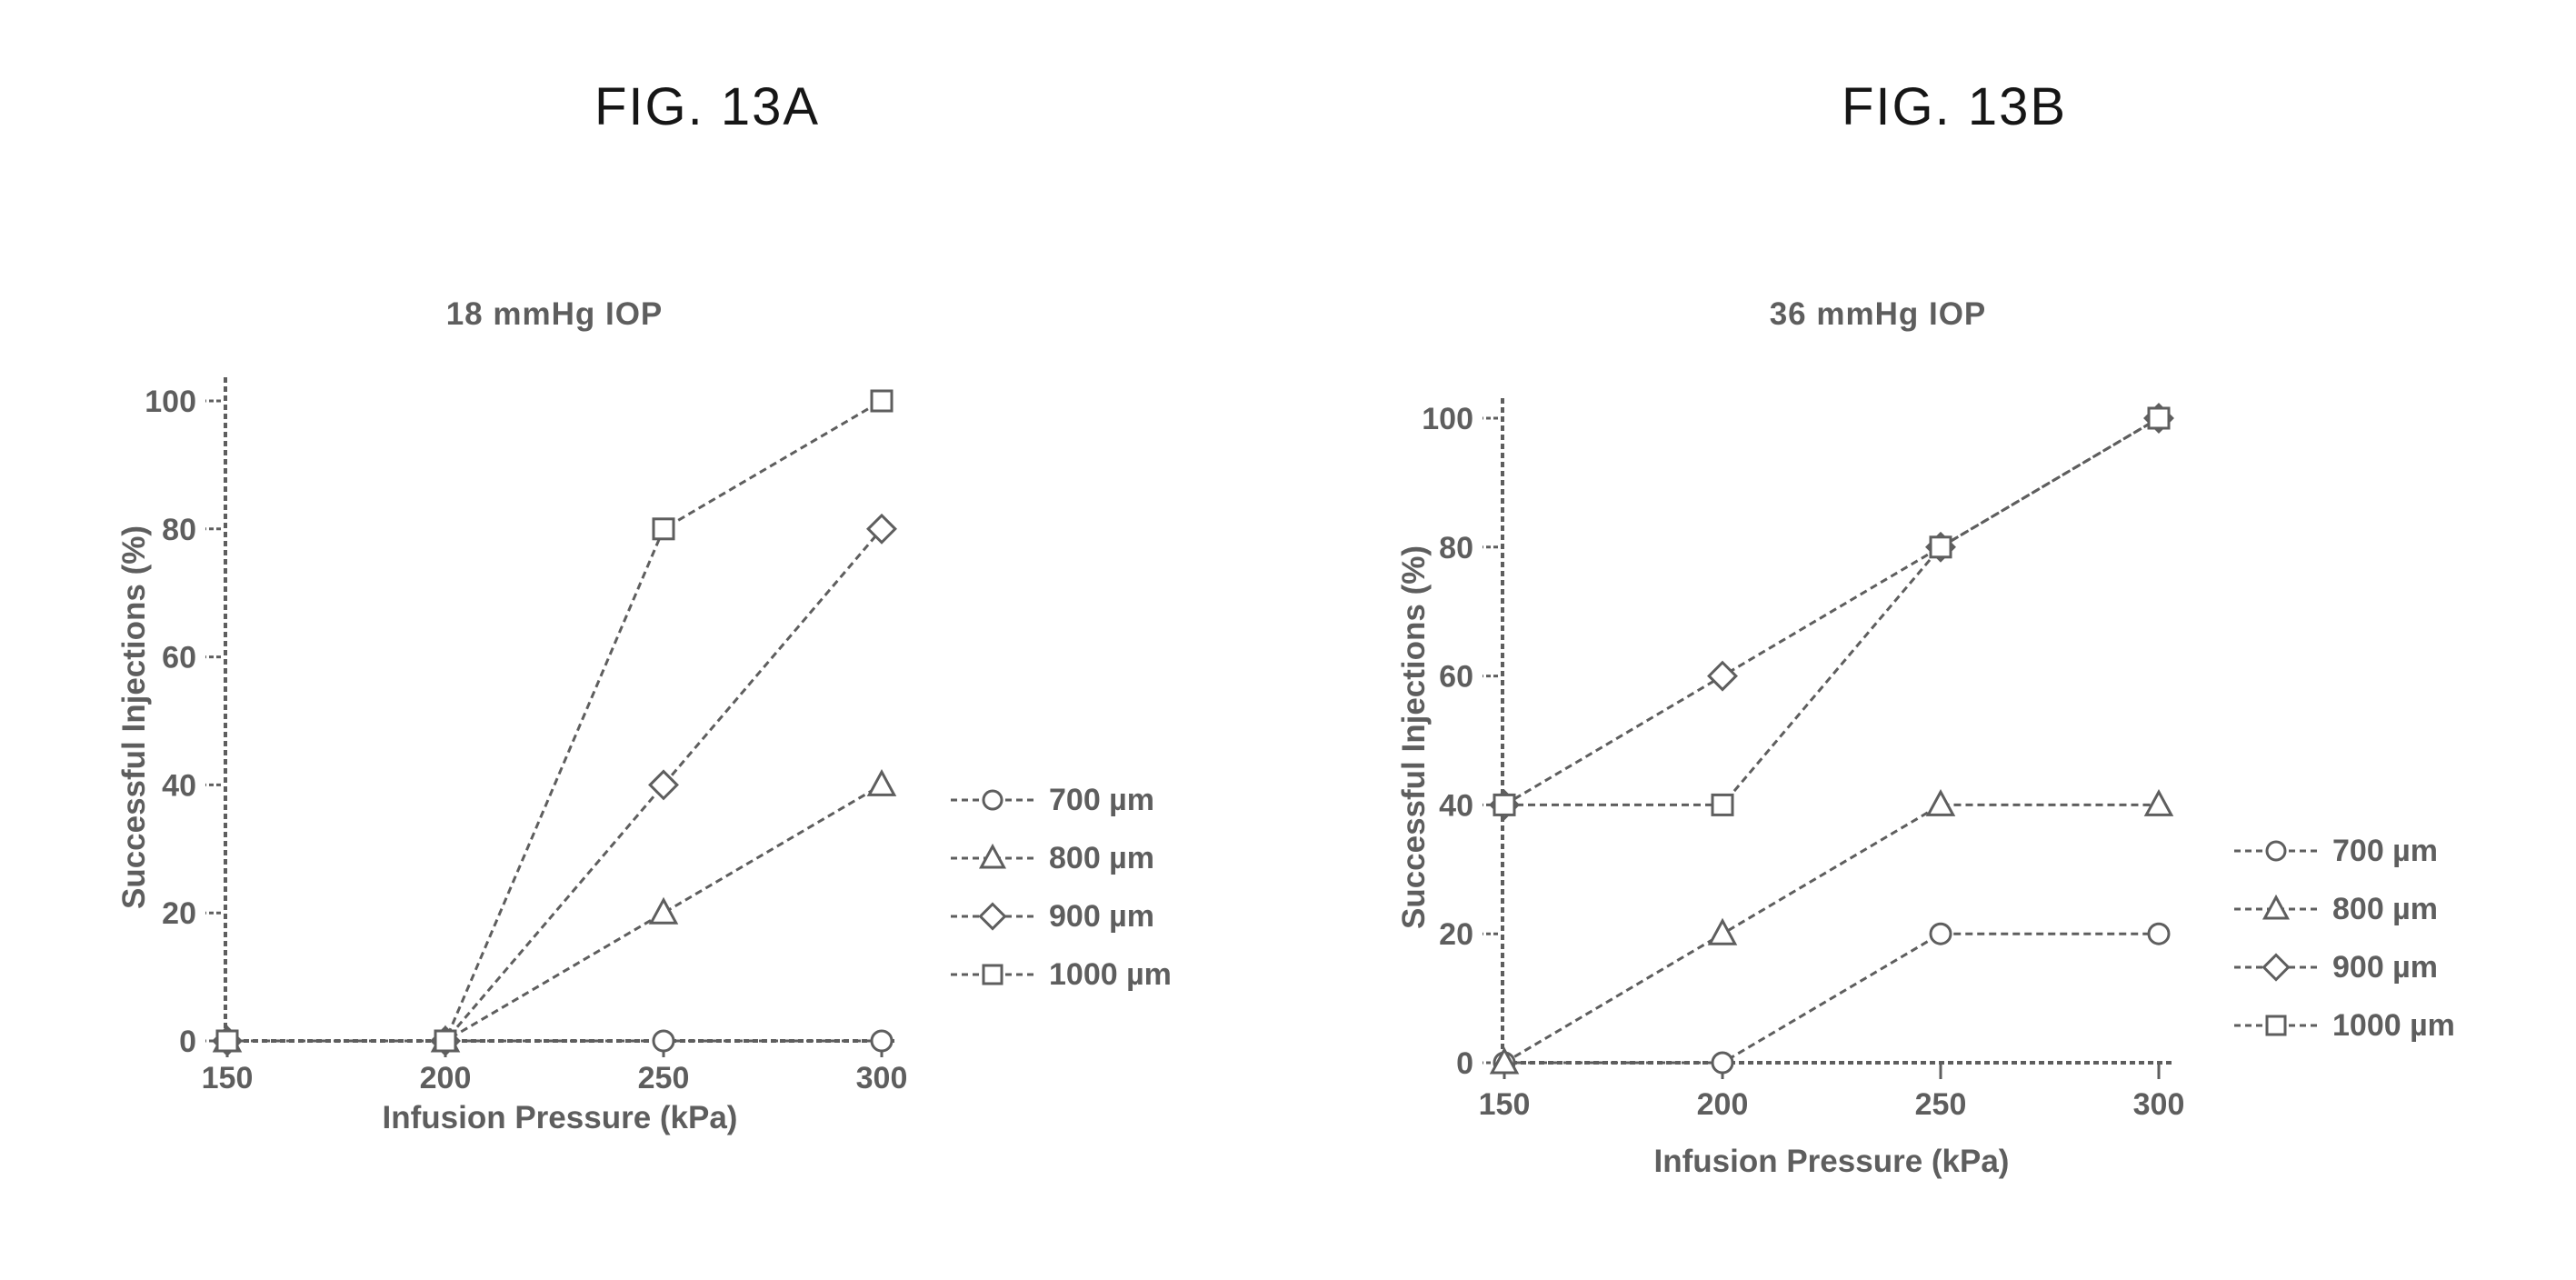 The image size is (2576, 1280). What do you see at coordinates (555, 914) in the screenshot?
I see `chart-0-series-800m` at bounding box center [555, 914].